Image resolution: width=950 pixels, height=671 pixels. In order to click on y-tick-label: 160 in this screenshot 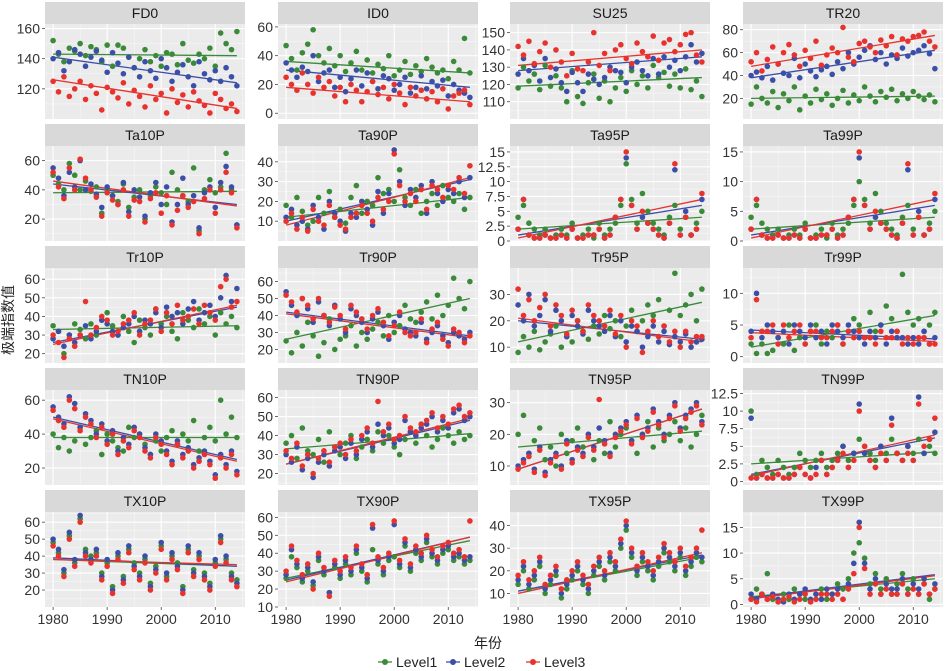, I will do `click(29, 29)`.